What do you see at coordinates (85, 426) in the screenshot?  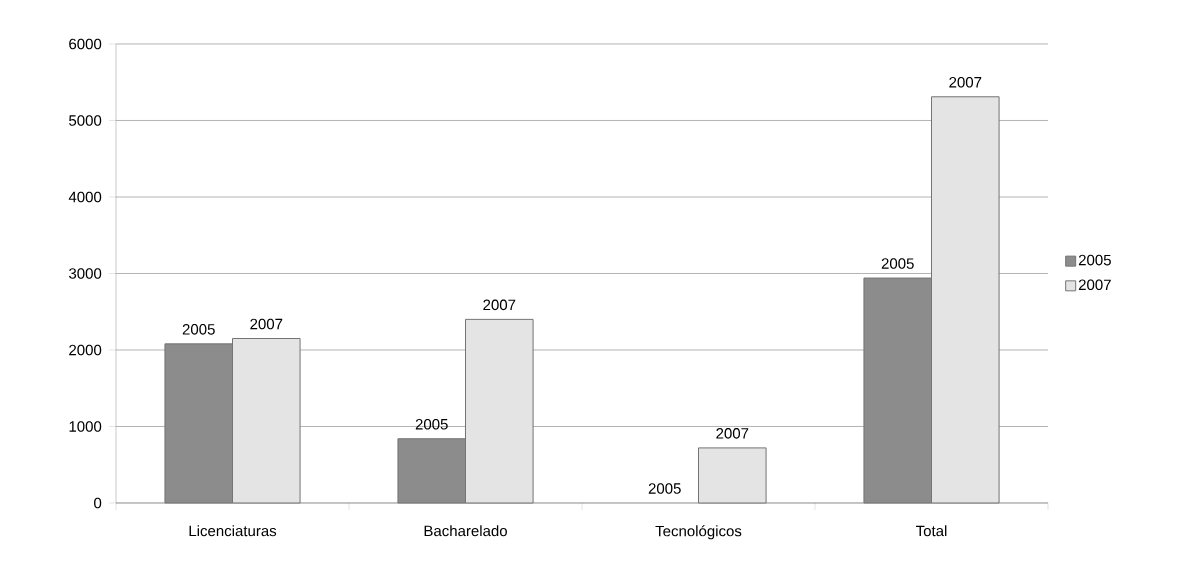 I see `y-tick-label: 1000` at bounding box center [85, 426].